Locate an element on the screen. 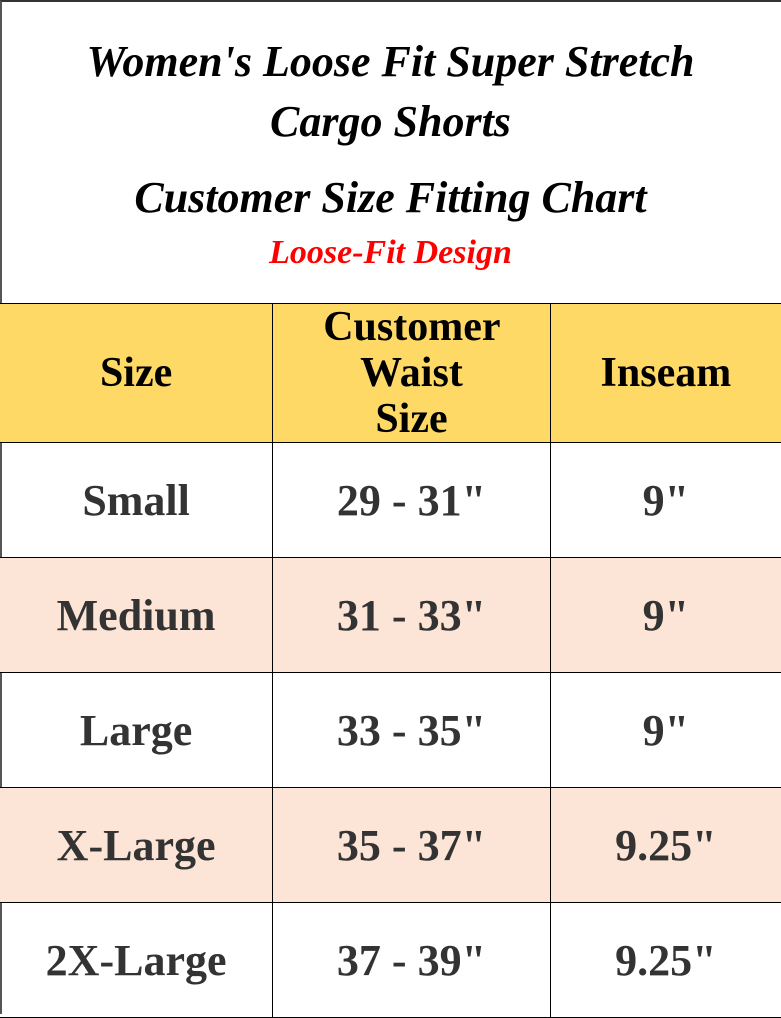 The width and height of the screenshot is (781, 1018). cell-size: Large is located at coordinates (137, 730).